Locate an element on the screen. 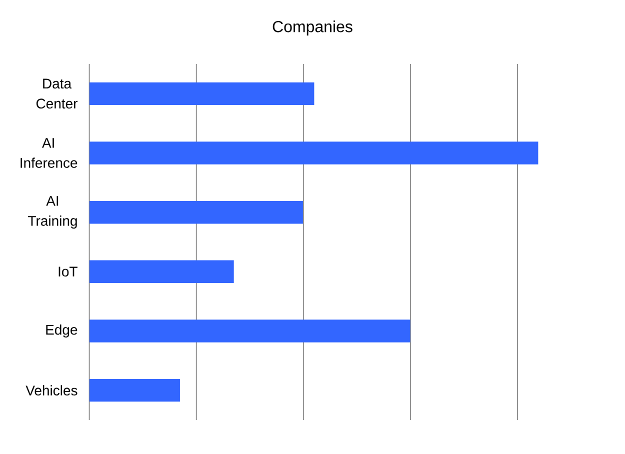 The width and height of the screenshot is (625, 454). y-tick-label: AI Training is located at coordinates (52, 212).